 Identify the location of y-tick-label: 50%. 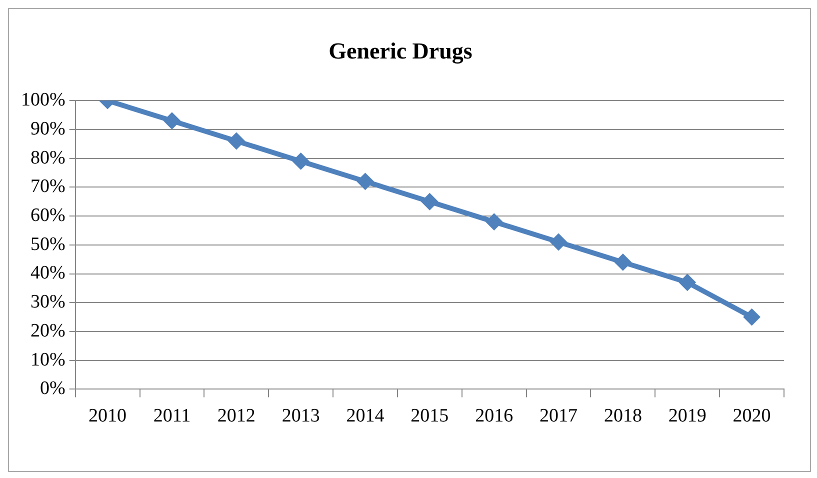
(48, 244).